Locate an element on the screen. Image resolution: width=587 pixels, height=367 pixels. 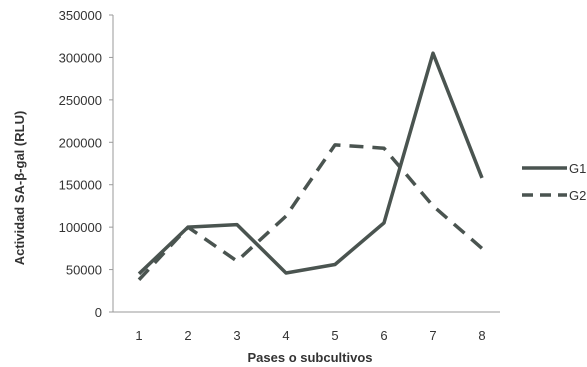
y-tick-label: 100000 is located at coordinates (80, 227).